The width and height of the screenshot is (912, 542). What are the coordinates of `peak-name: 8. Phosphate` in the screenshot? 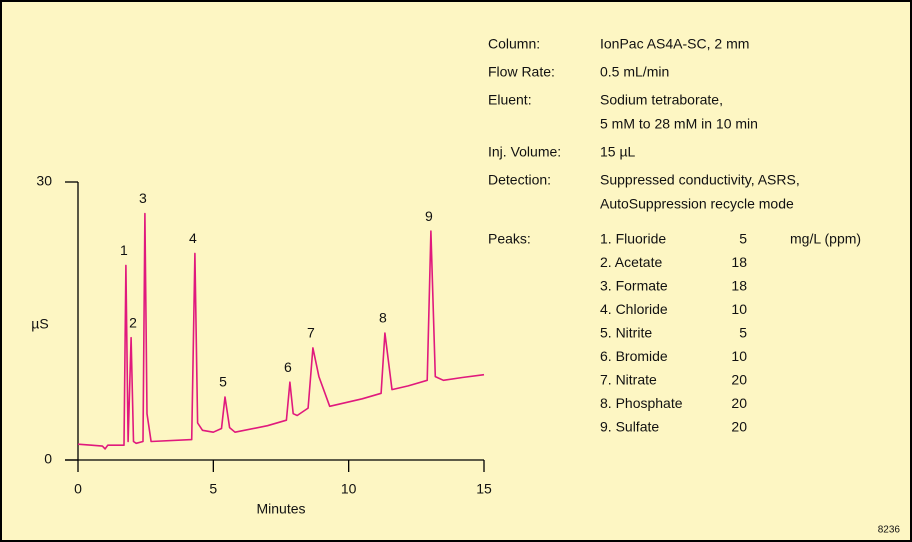 It's located at (641, 403).